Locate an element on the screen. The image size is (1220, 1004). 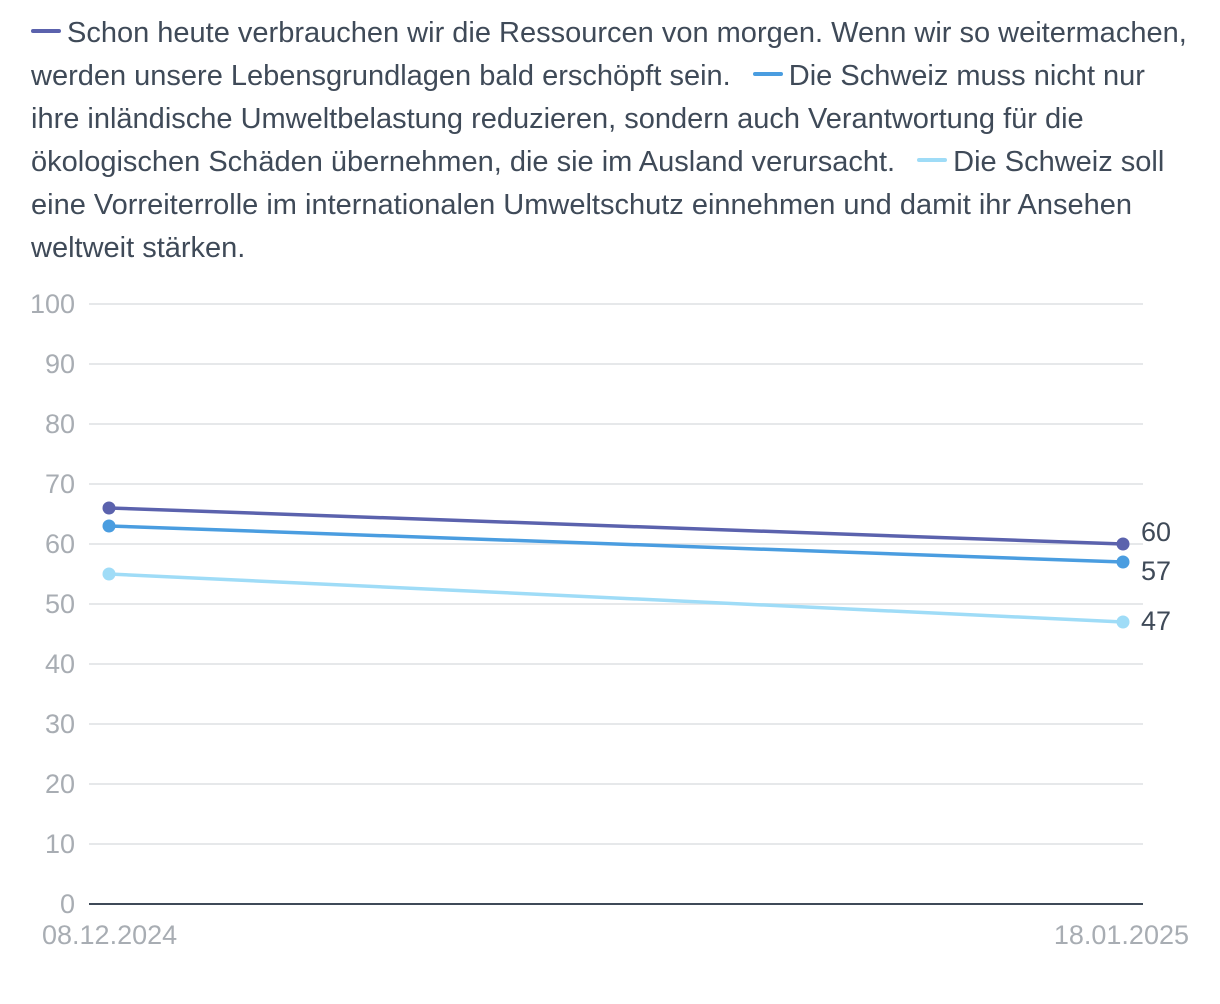
y-tick-label: 20 is located at coordinates (60, 784).